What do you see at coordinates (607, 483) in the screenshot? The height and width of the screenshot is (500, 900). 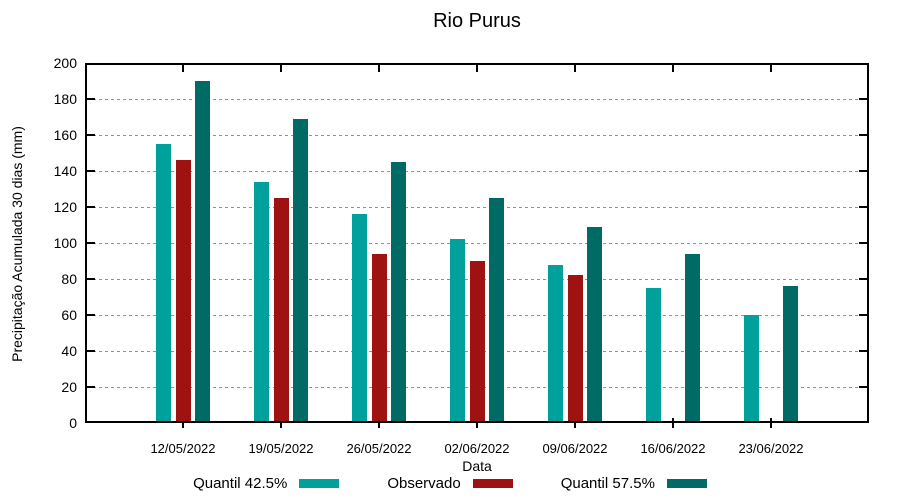 I see `legend-label-2: Quantil 57.5%` at bounding box center [607, 483].